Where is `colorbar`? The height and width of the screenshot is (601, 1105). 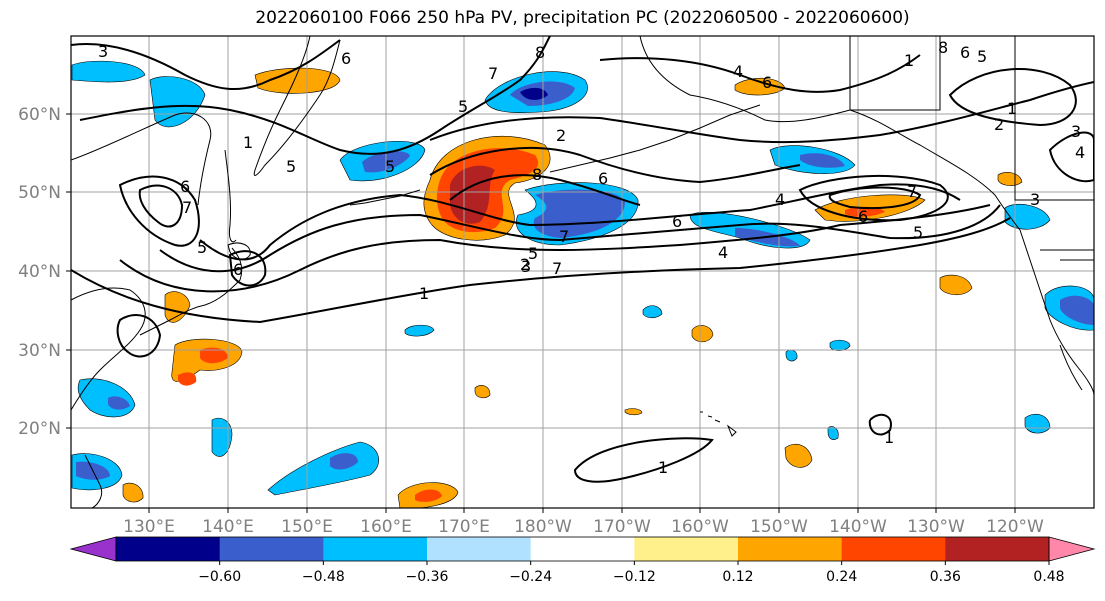 colorbar is located at coordinates (582, 549).